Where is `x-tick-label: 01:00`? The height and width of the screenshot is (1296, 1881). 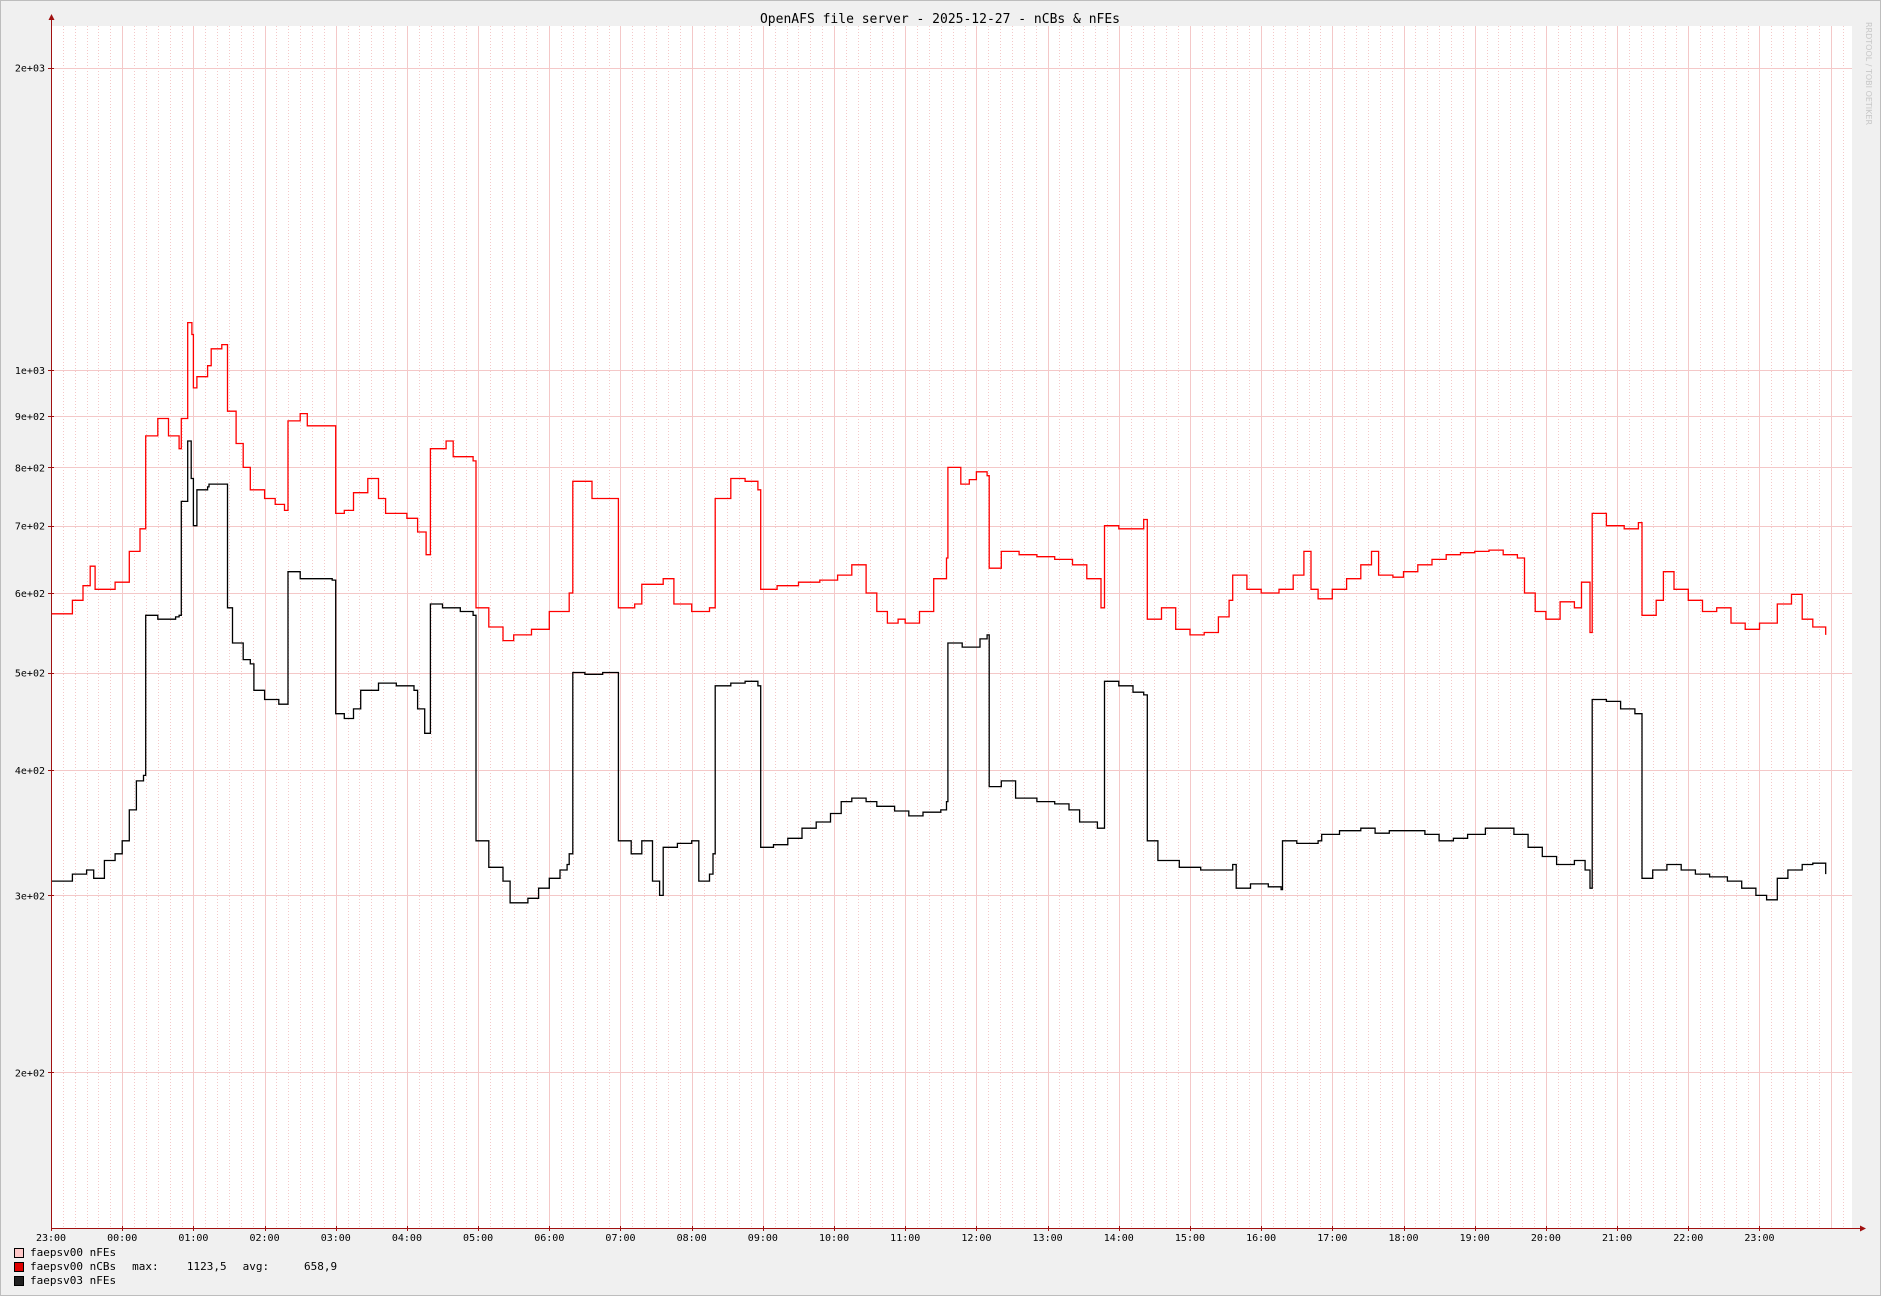 x-tick-label: 01:00 is located at coordinates (193, 1238).